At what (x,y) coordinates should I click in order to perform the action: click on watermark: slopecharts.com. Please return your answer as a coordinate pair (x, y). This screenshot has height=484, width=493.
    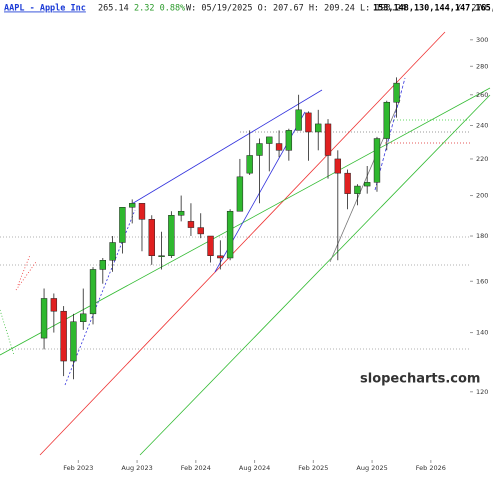
    Looking at the image, I should click on (420, 379).